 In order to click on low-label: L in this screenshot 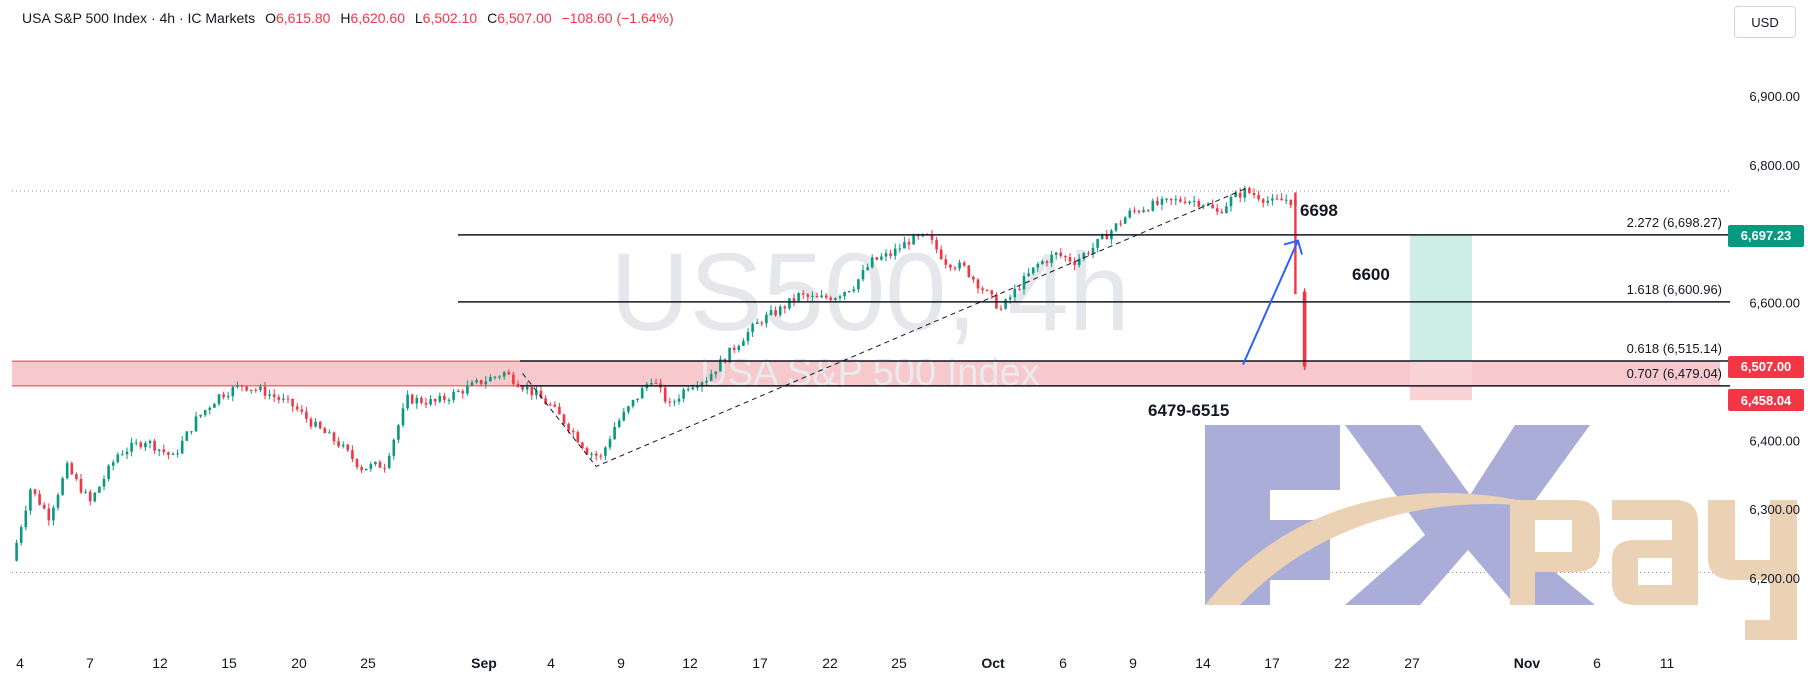, I will do `click(418, 18)`.